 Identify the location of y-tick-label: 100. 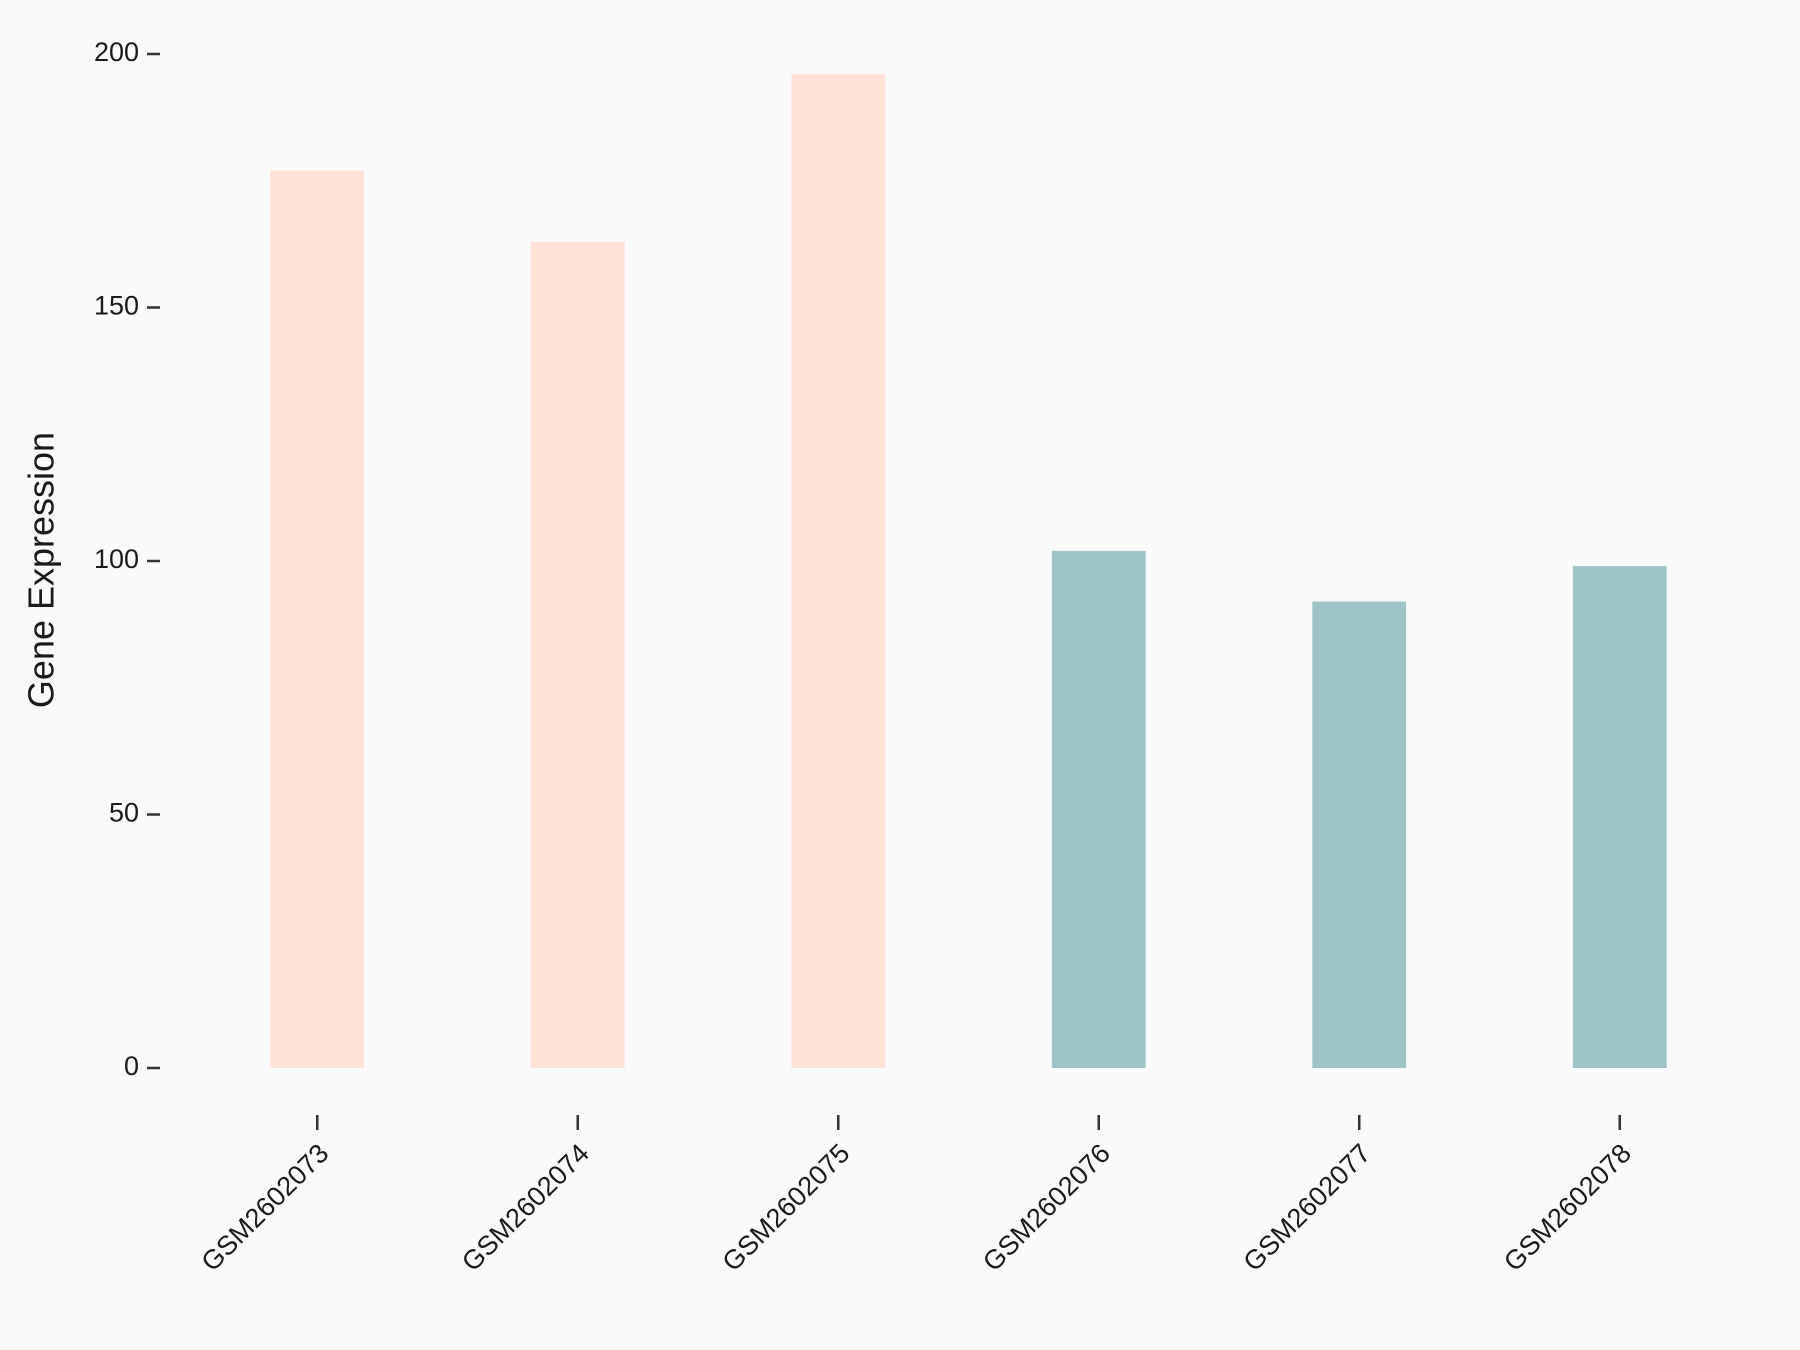
(116, 559).